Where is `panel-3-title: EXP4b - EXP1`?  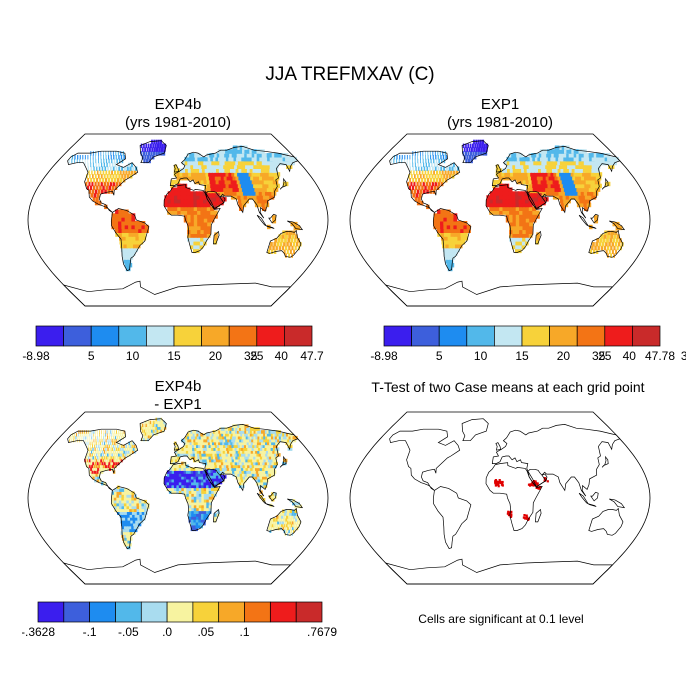 panel-3-title: EXP4b - EXP1 is located at coordinates (178, 396).